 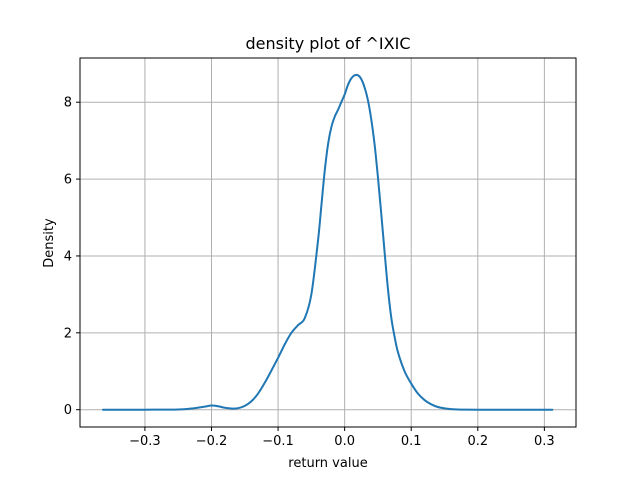 What do you see at coordinates (328, 43) in the screenshot?
I see `chart-title: density plot of ^IXIC` at bounding box center [328, 43].